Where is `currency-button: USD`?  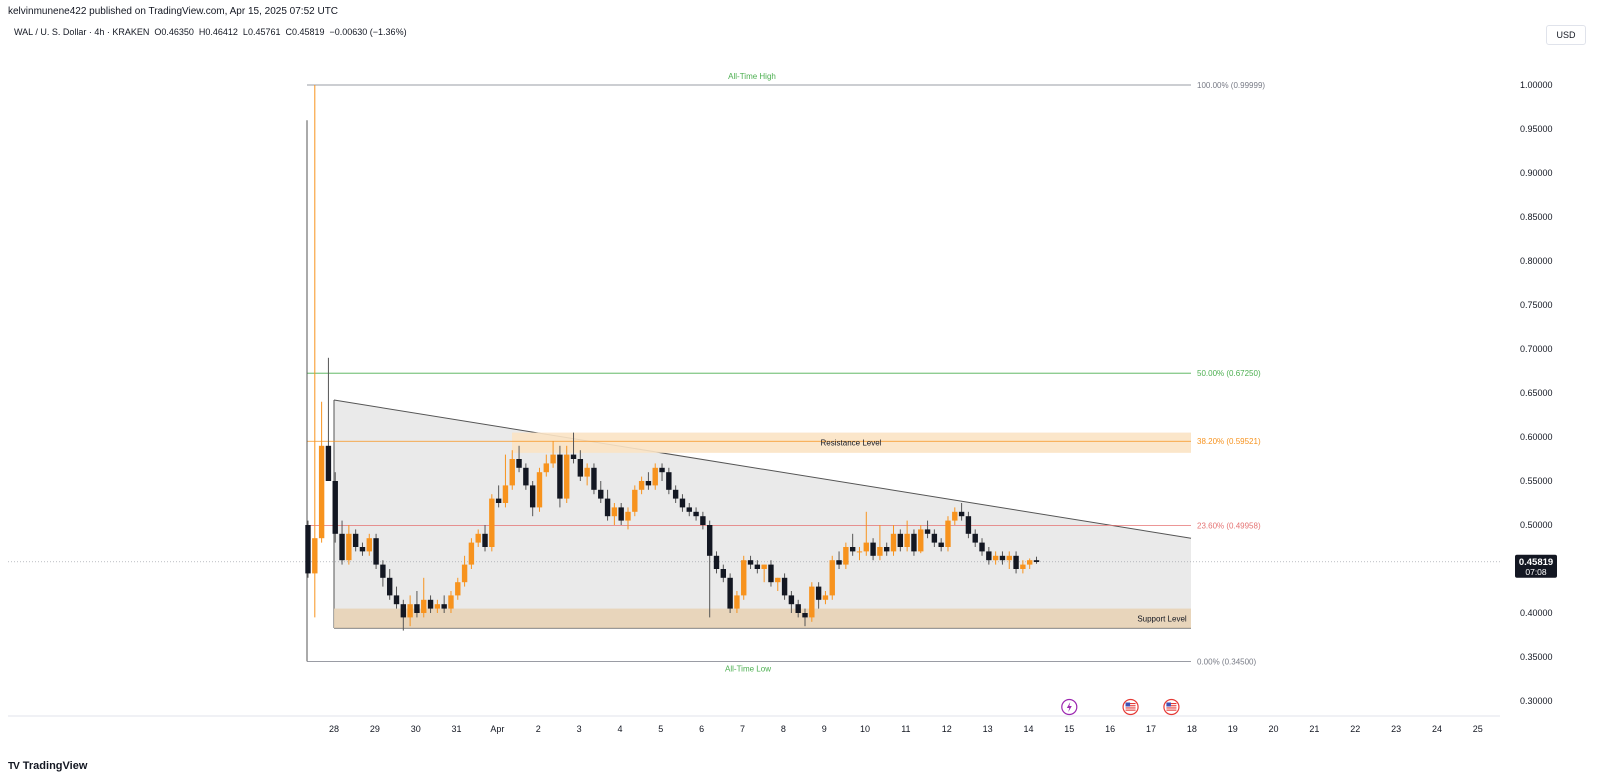 currency-button: USD is located at coordinates (1566, 35).